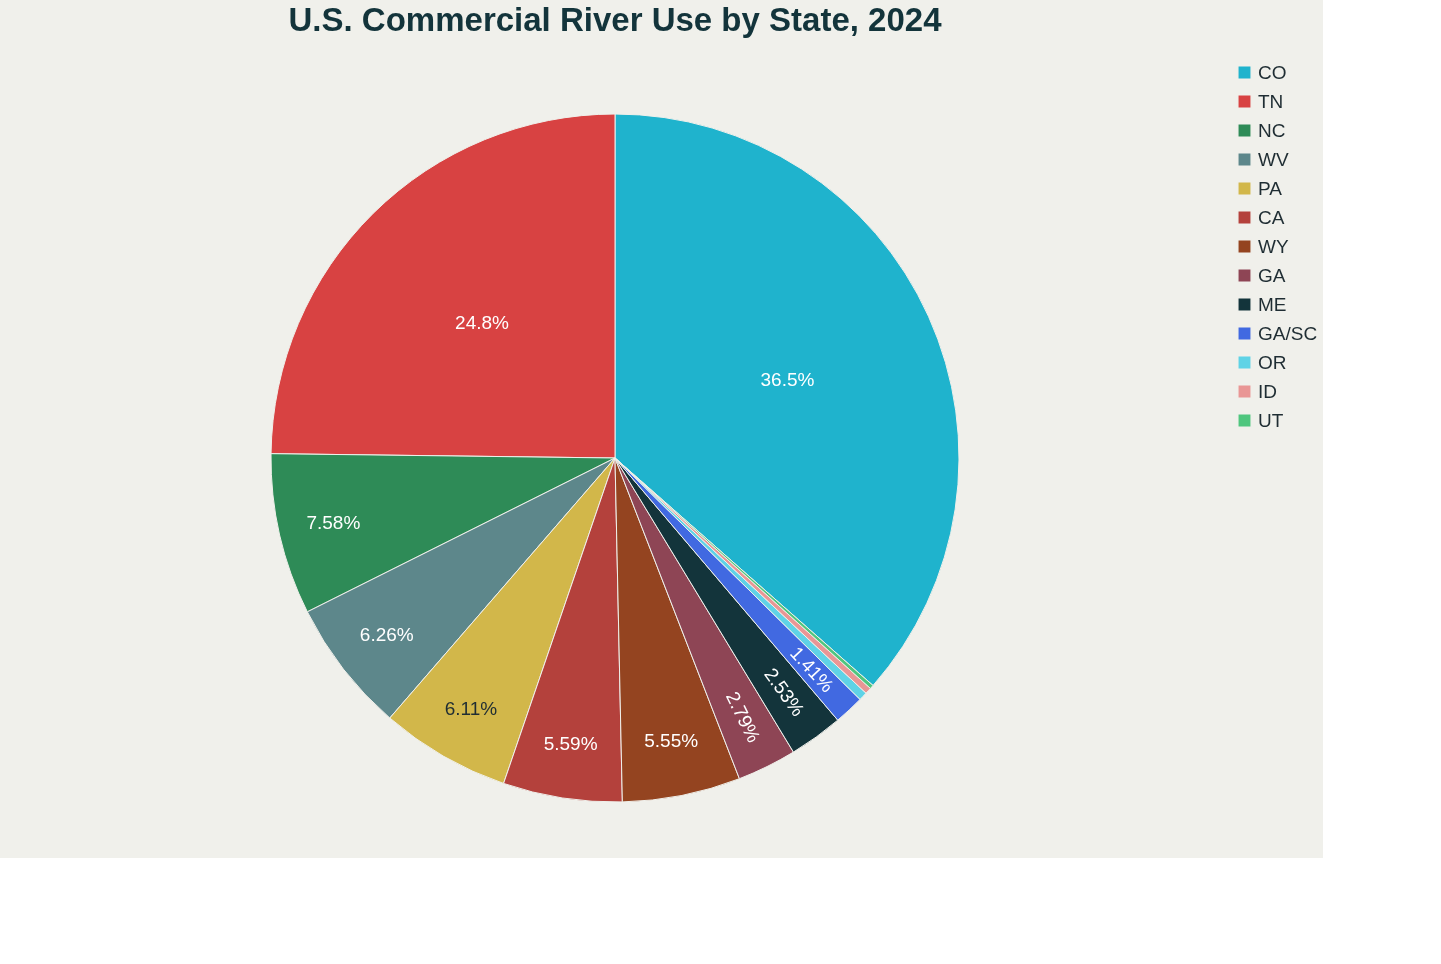  I want to click on data-label: 5.59%, so click(570, 743).